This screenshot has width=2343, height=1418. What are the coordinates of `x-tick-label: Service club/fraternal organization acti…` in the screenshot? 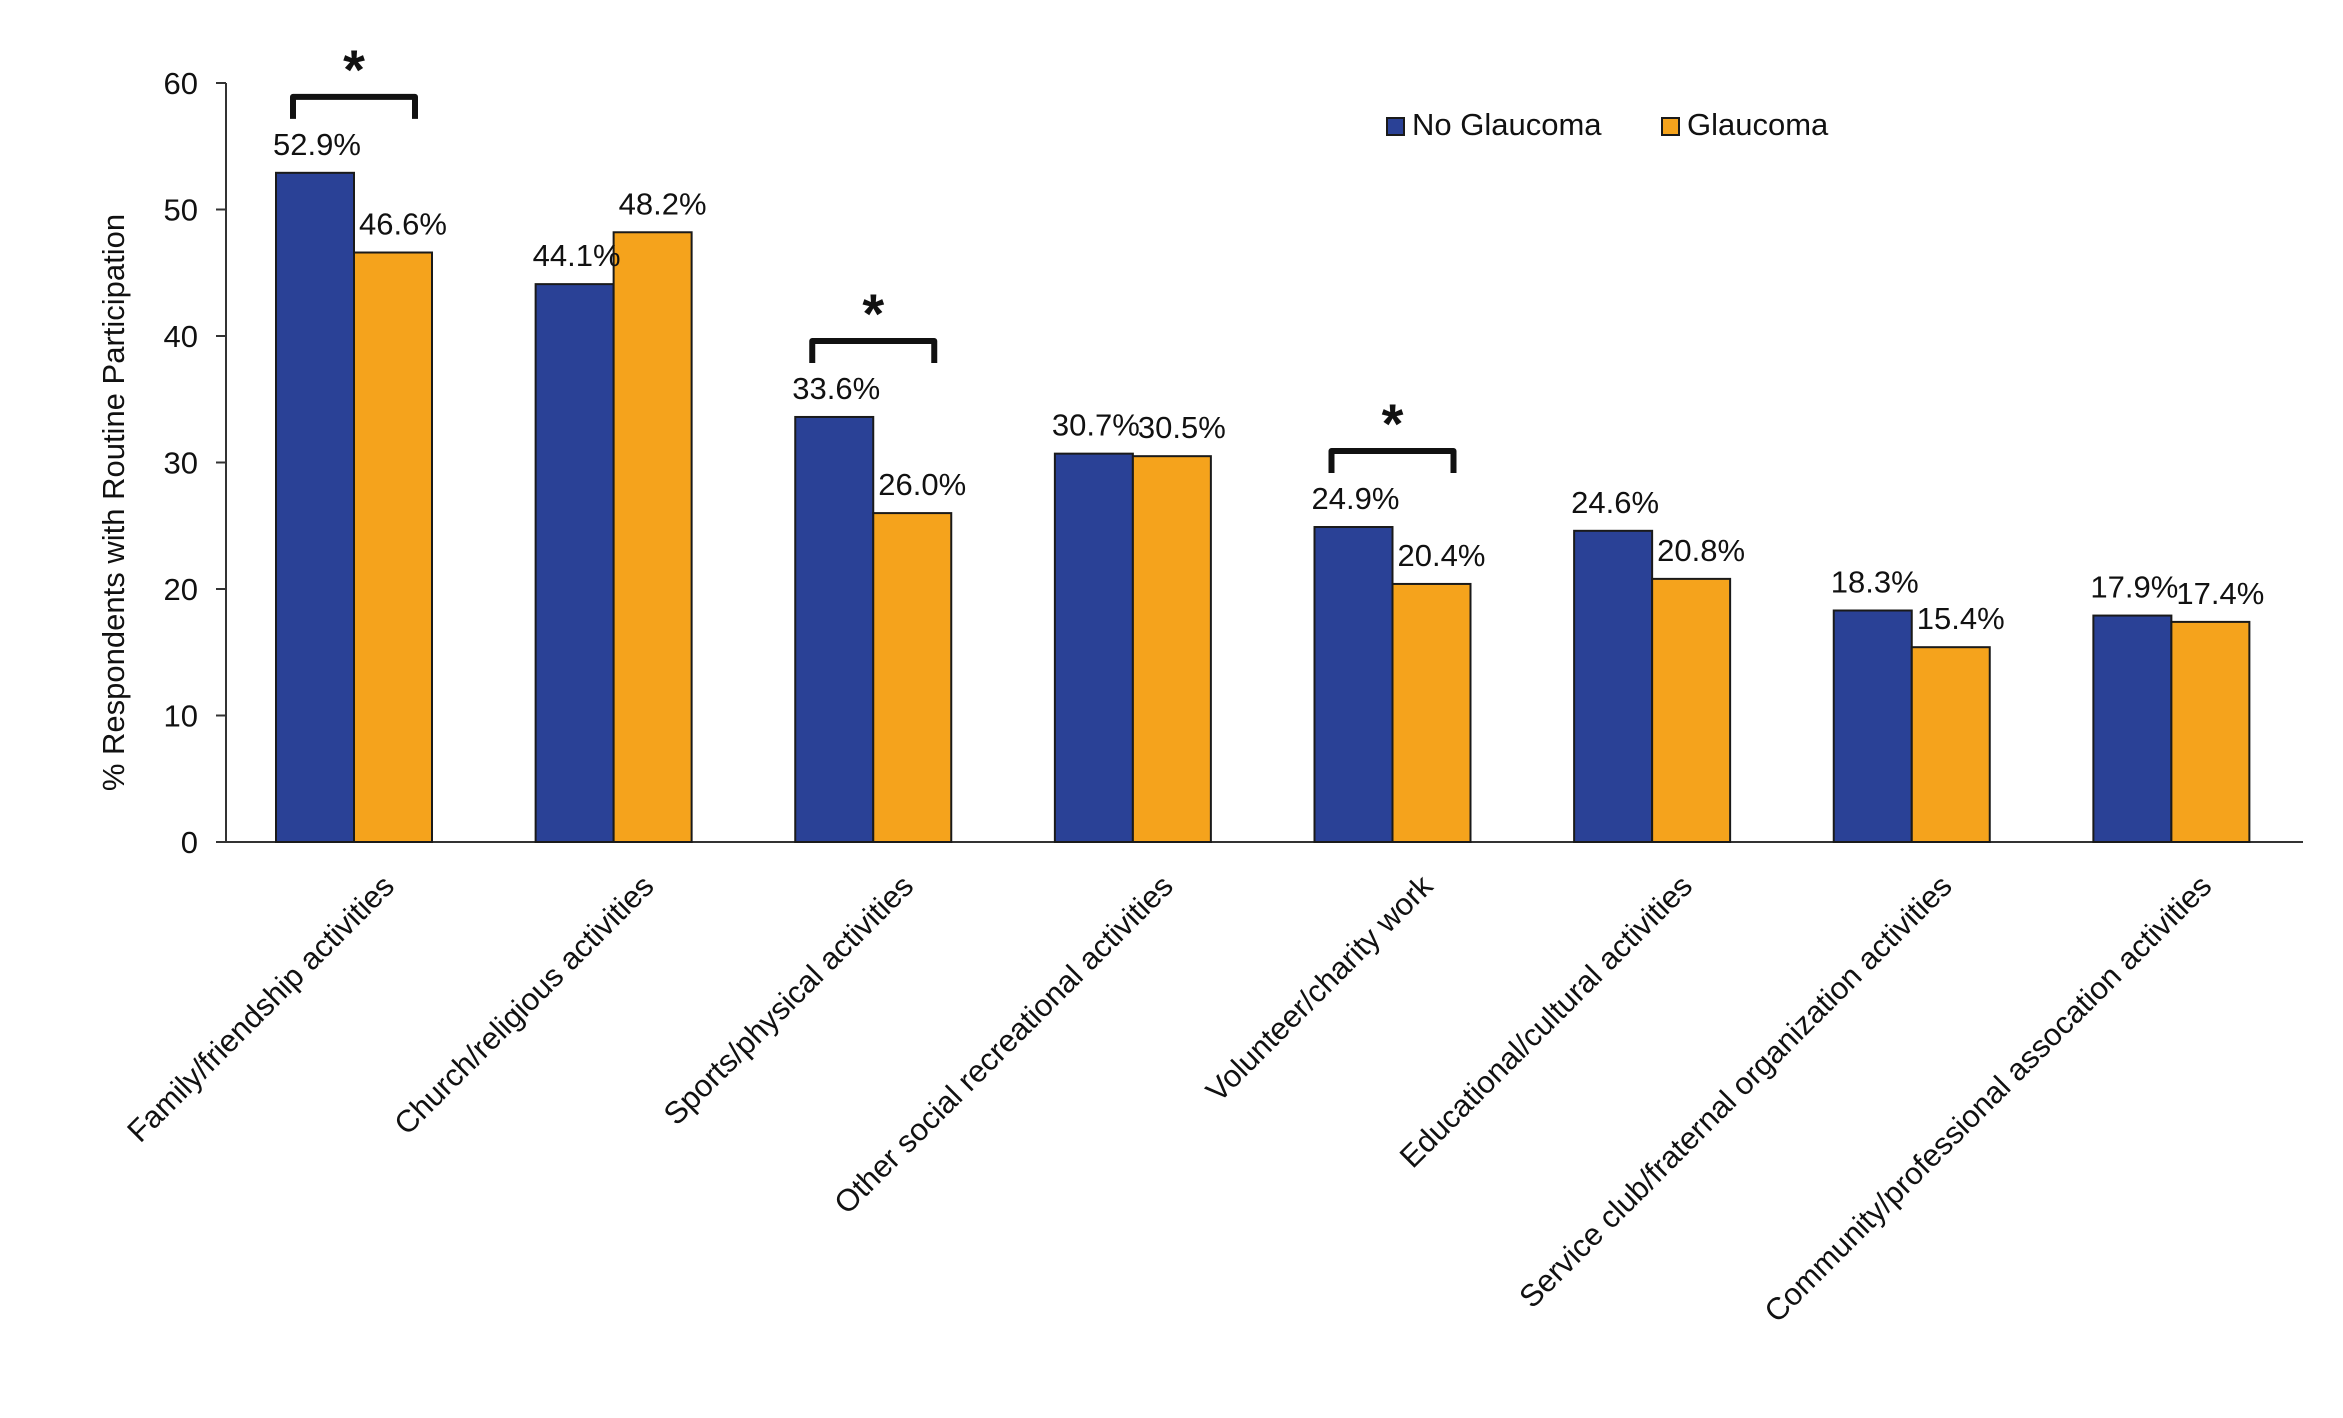 It's located at (1735, 1091).